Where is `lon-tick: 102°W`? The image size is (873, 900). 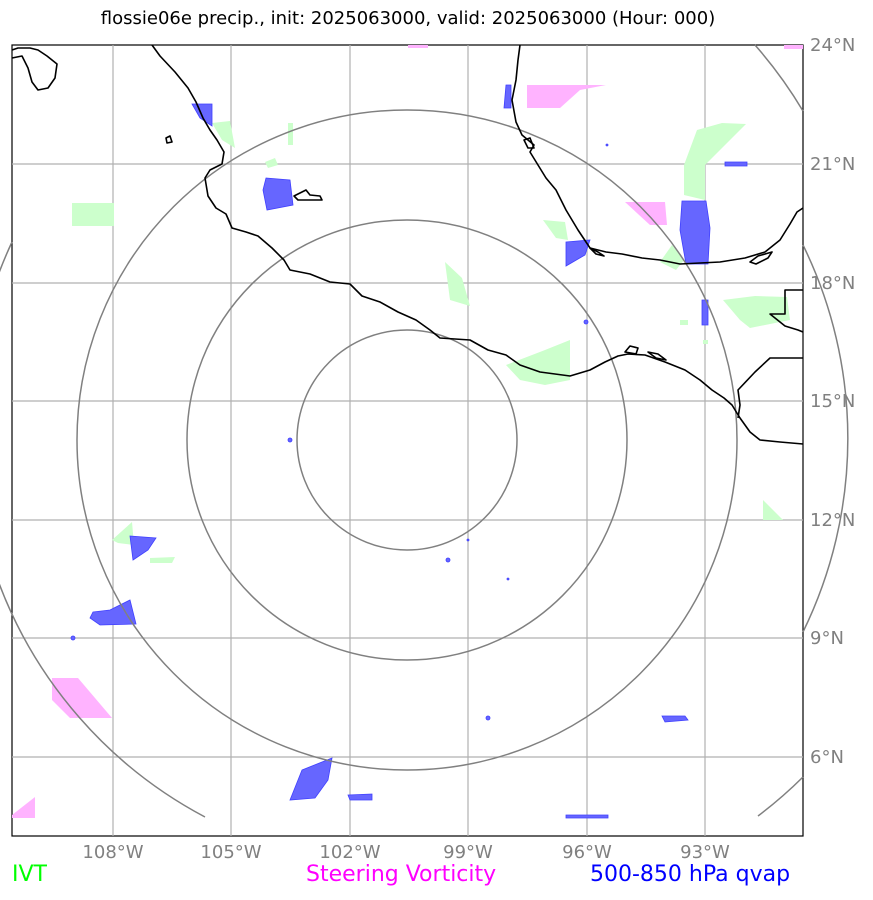 lon-tick: 102°W is located at coordinates (349, 852).